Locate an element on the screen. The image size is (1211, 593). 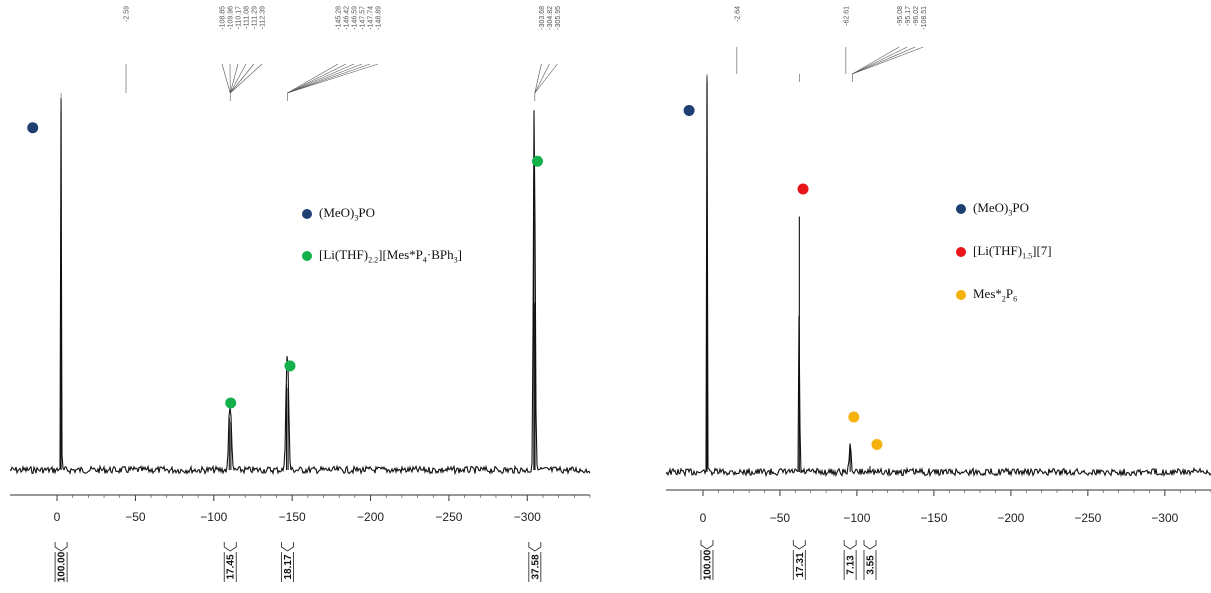
peak-shift-label: -62.61 is located at coordinates (846, 16).